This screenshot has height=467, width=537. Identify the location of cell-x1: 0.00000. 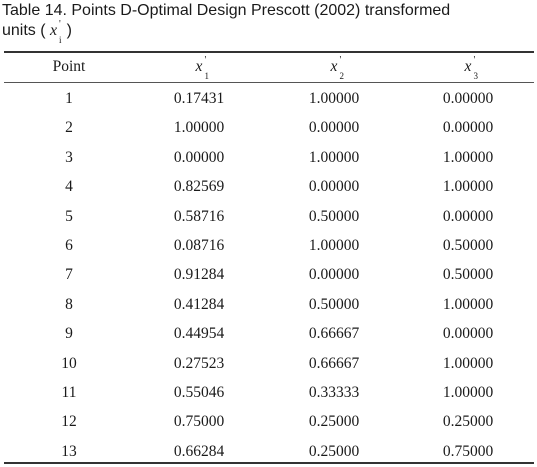
(199, 157).